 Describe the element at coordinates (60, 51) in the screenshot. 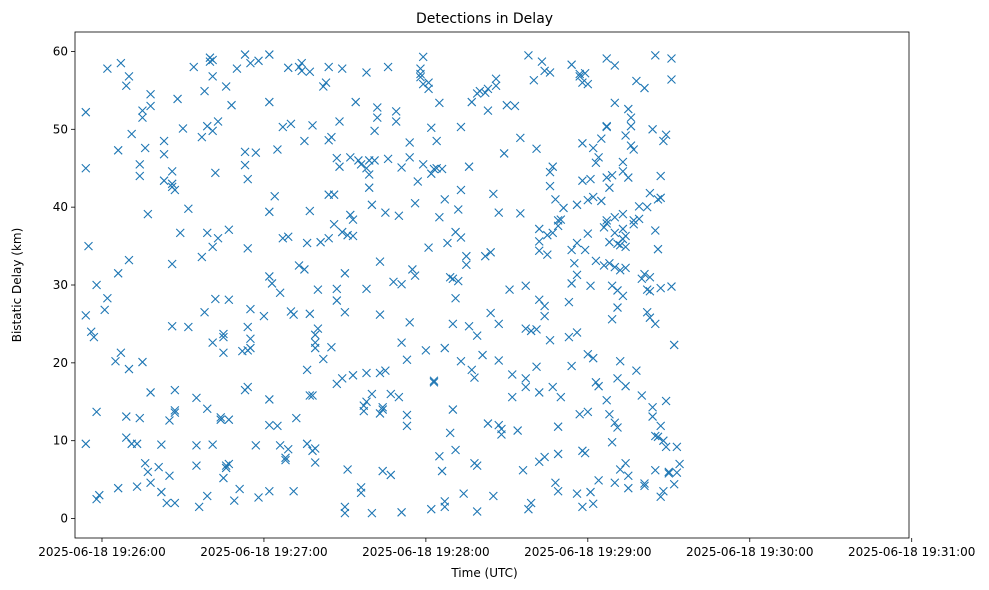

I see `y-tick-label-6: 60` at that location.